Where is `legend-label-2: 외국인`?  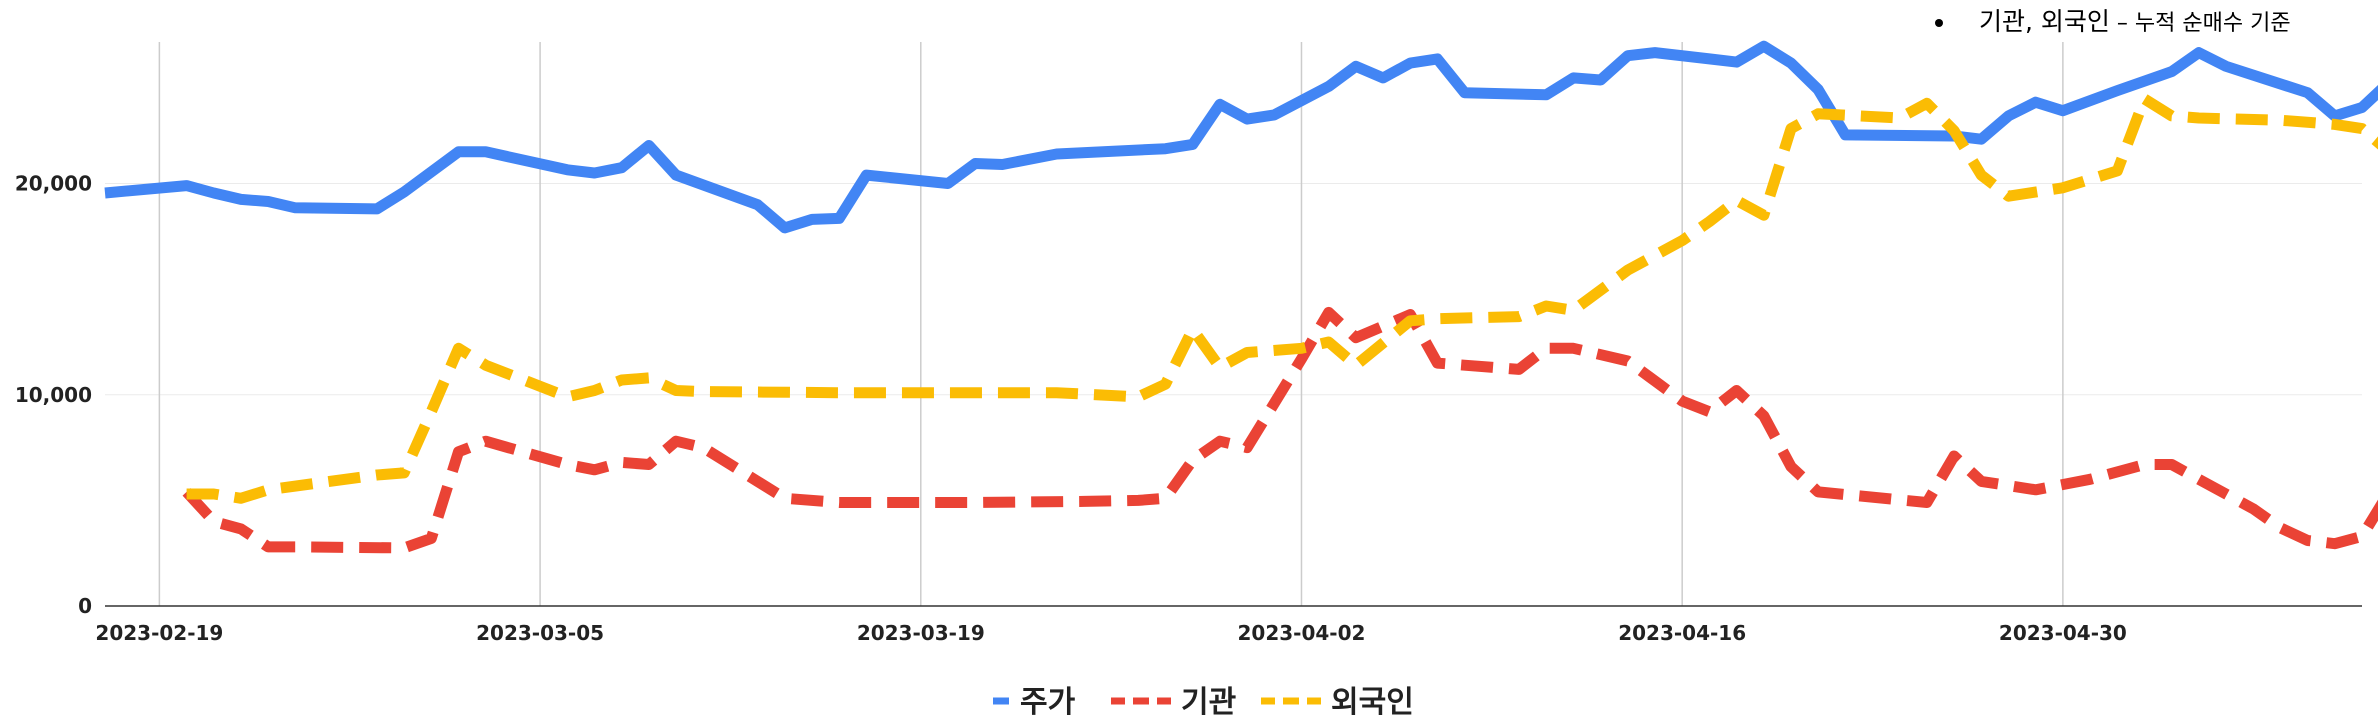
legend-label-2: 외국인 is located at coordinates (1372, 702).